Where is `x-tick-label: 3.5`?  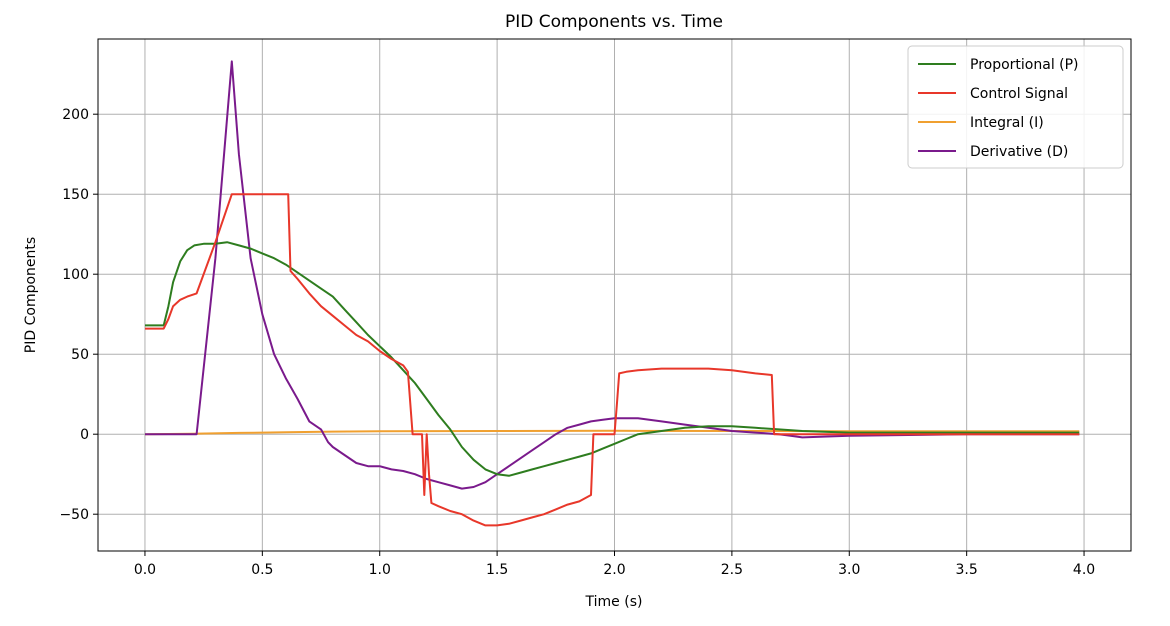
x-tick-label: 3.5 is located at coordinates (967, 570).